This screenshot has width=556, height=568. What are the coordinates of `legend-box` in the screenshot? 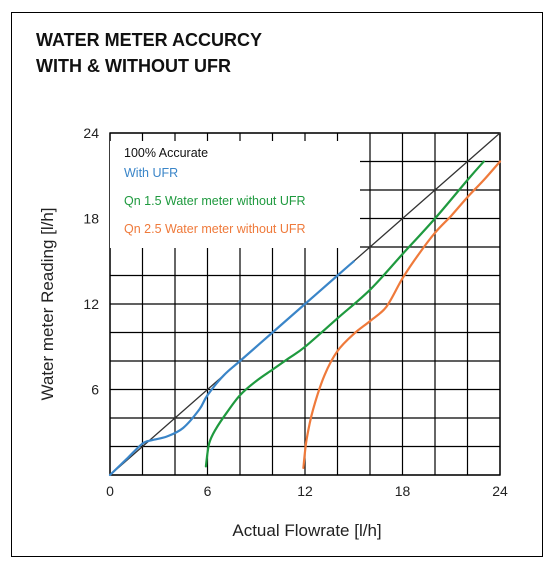 It's located at (235, 194).